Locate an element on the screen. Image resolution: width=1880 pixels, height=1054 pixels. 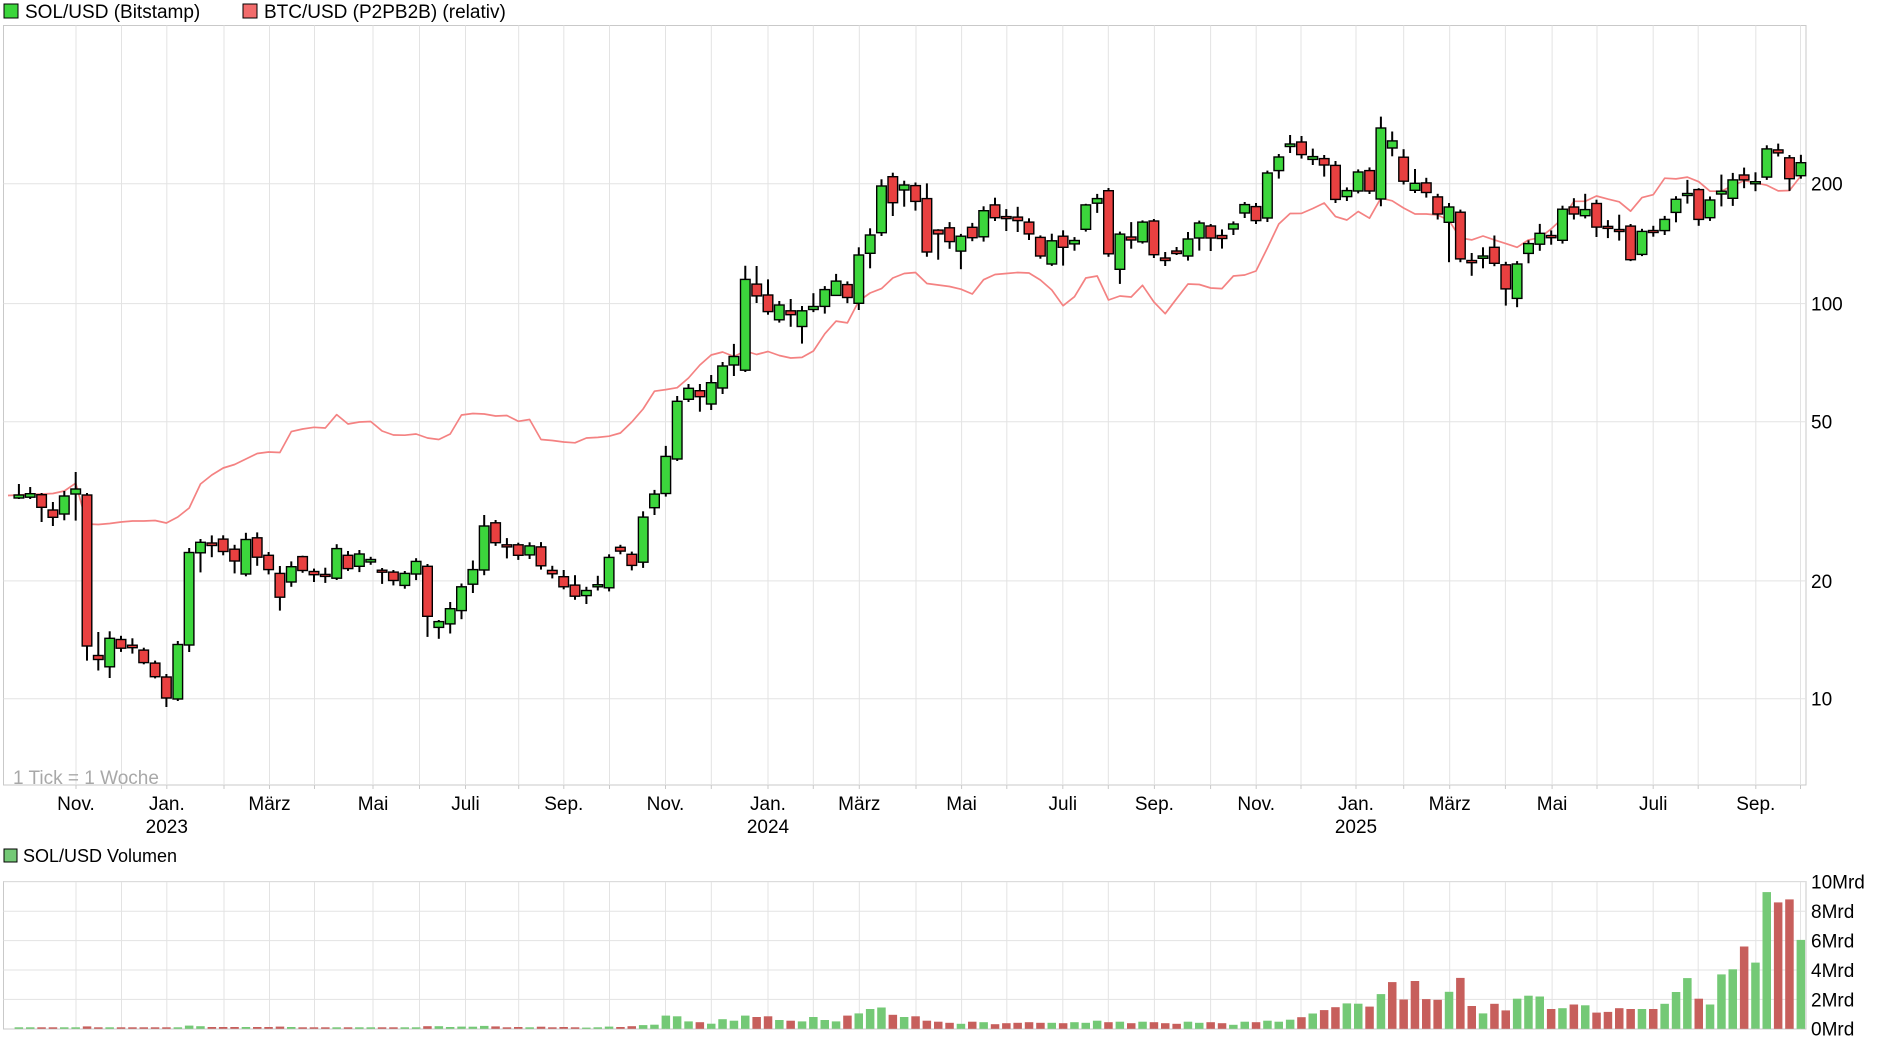
svg-text: 2025 is located at coordinates (1356, 827).